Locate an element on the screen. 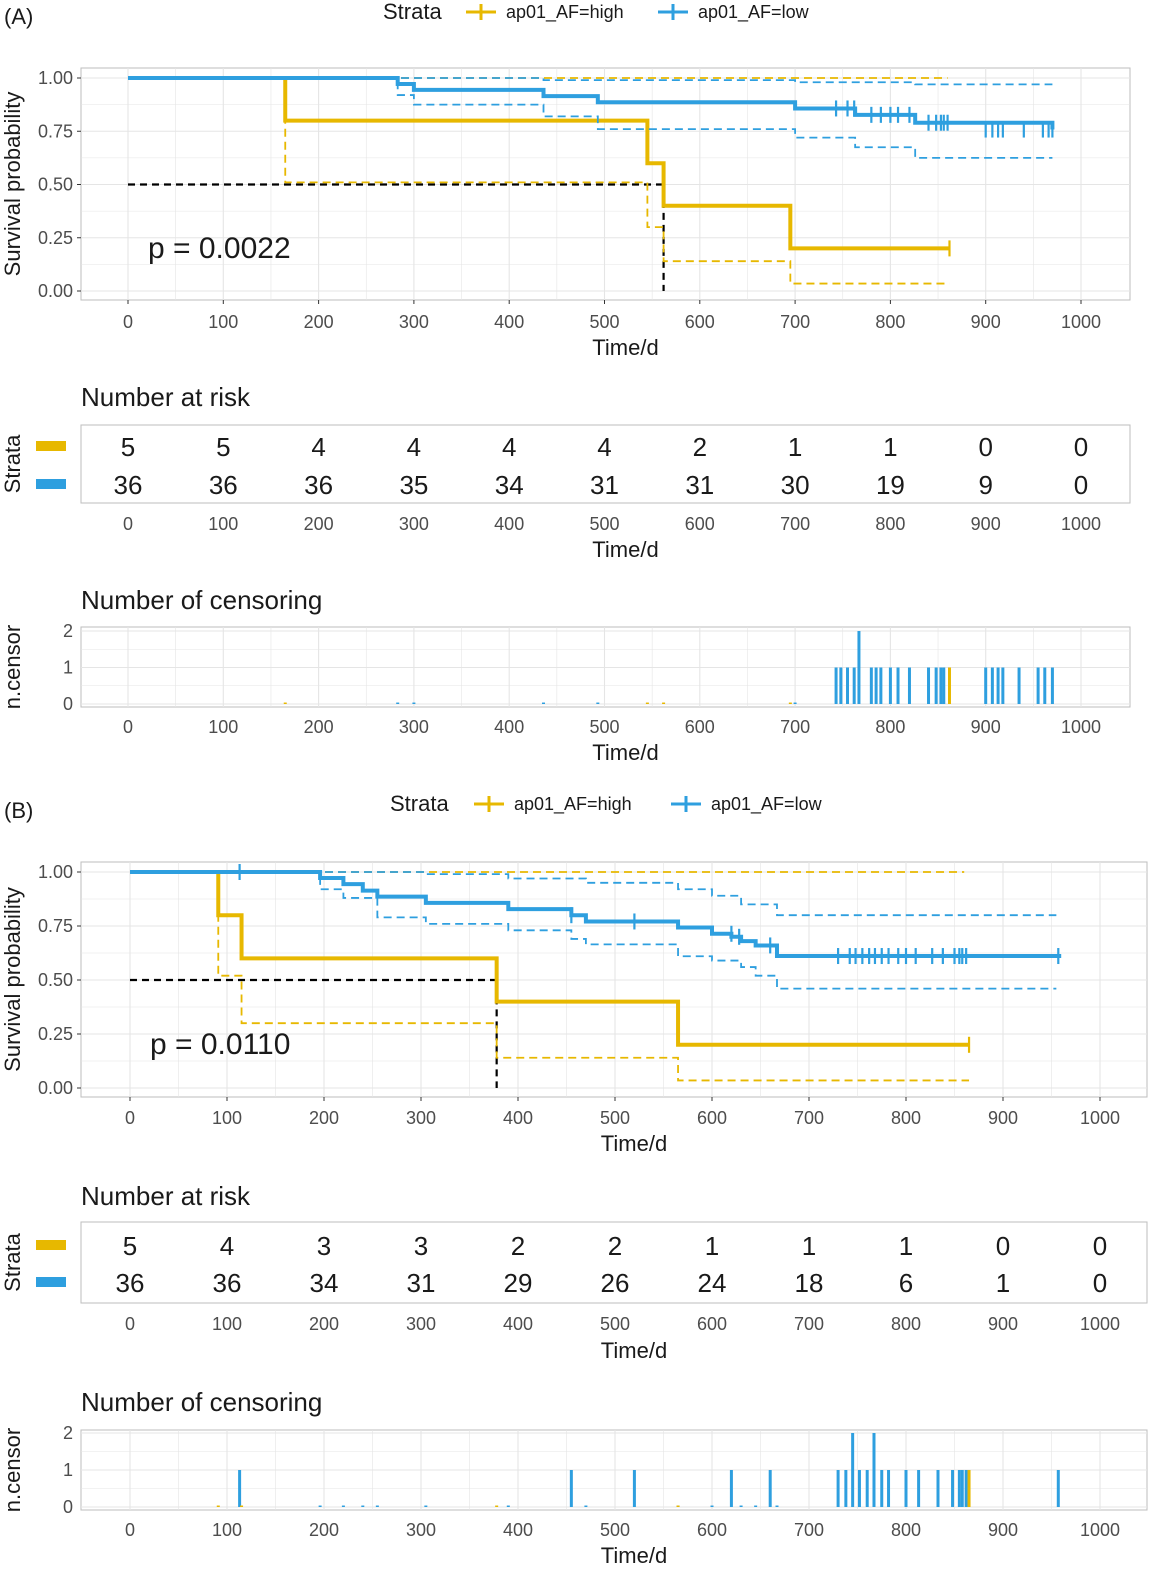  median-line is located at coordinates (396, 237).